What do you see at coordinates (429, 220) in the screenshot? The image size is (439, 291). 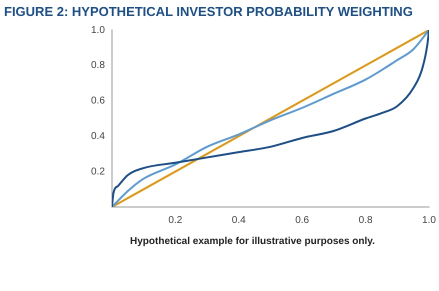 I see `x-tick-label: 1.0` at bounding box center [429, 220].